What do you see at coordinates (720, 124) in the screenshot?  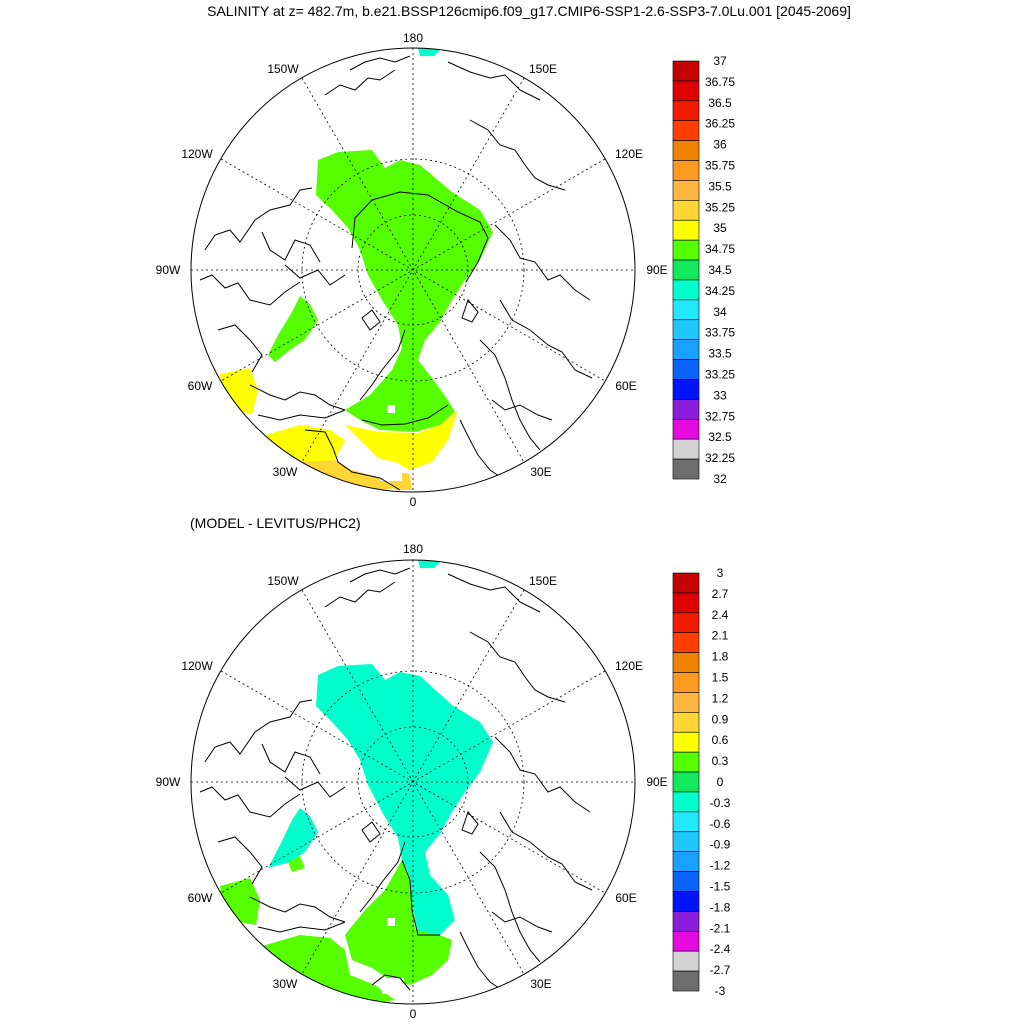 I see `colorbar-label: 36.25` at bounding box center [720, 124].